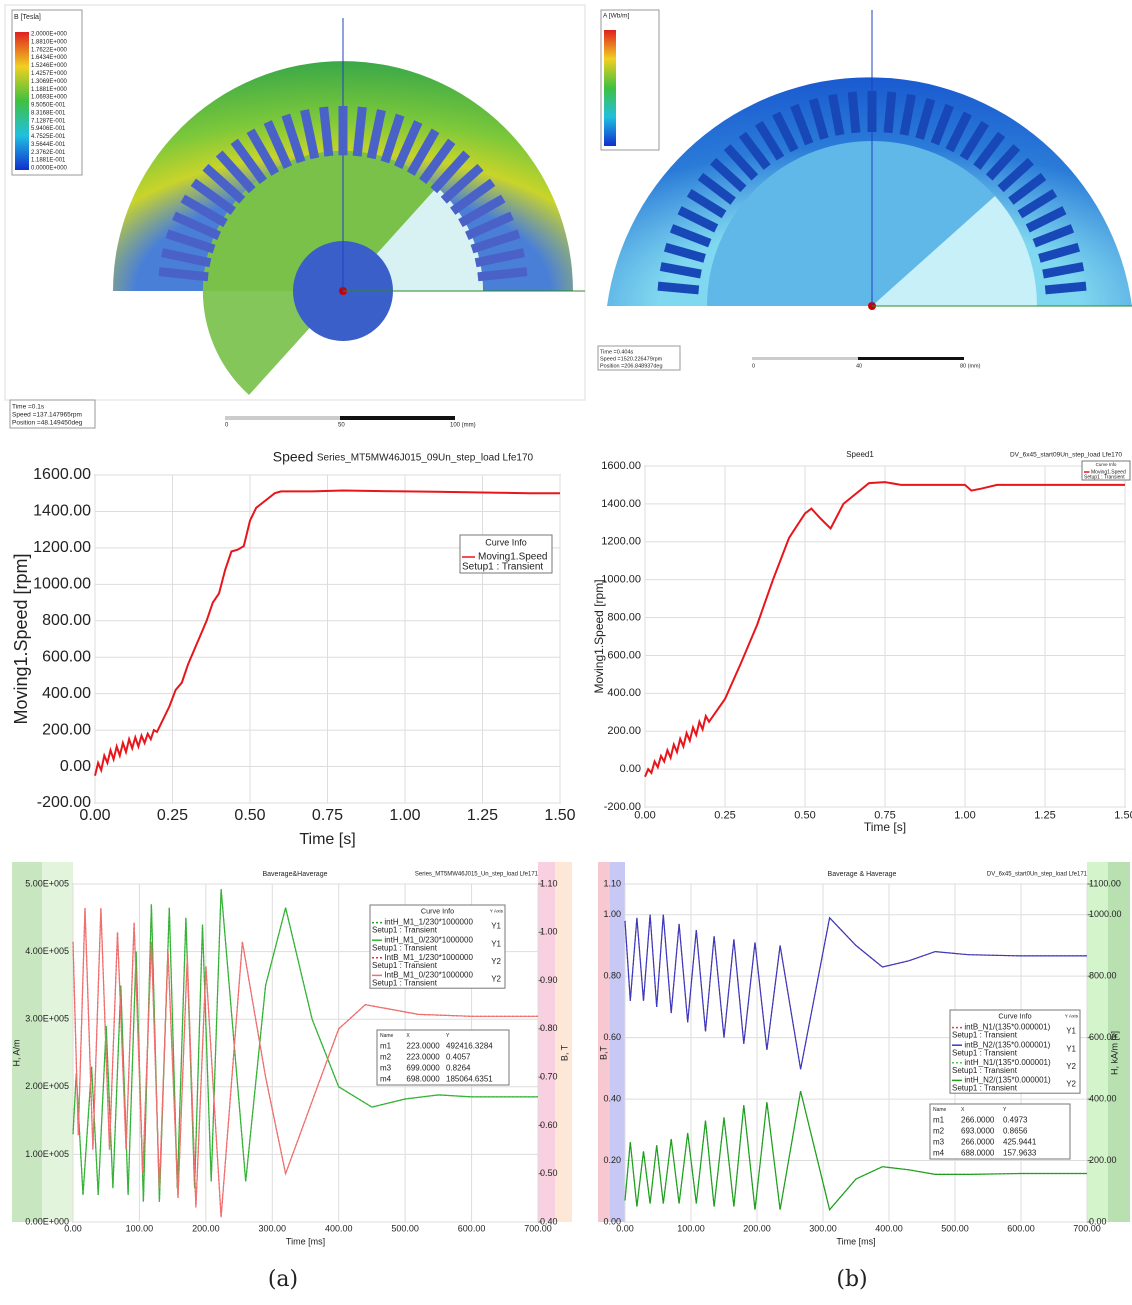 Image resolution: width=1132 pixels, height=1305 pixels. What do you see at coordinates (428, 957) in the screenshot?
I see `legend-label: IntB_M1_1/230*1000000` at bounding box center [428, 957].